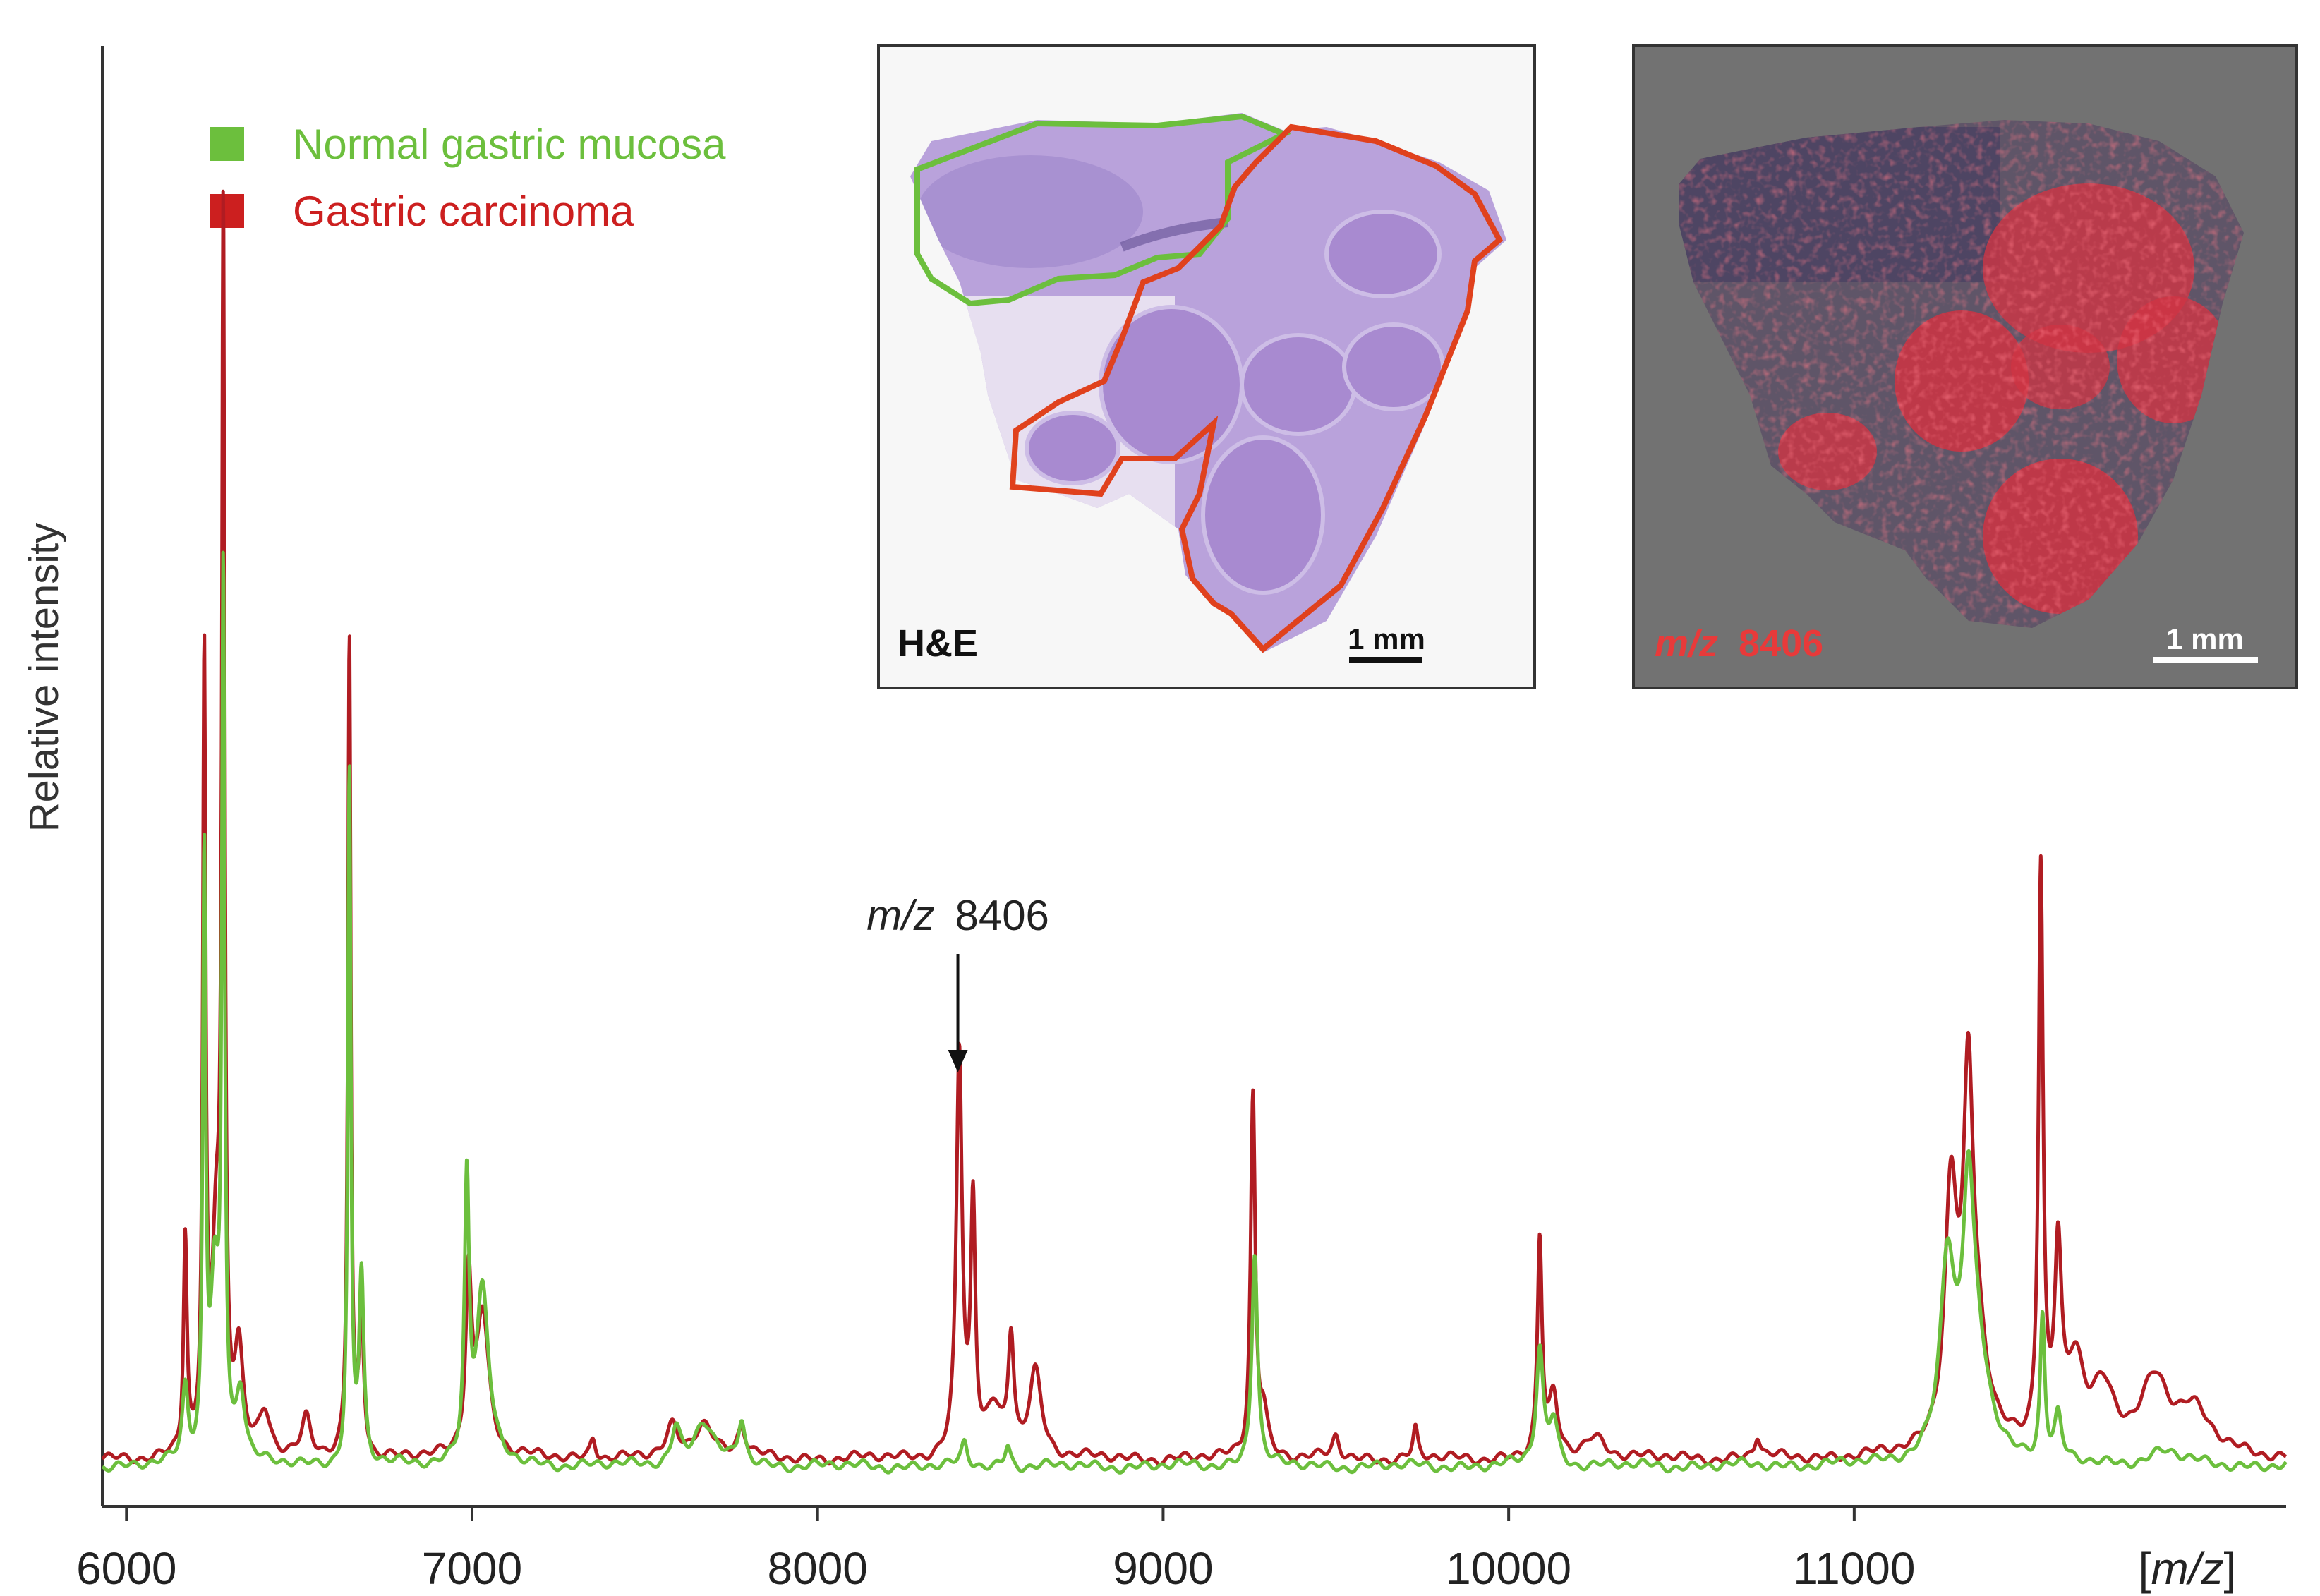 This screenshot has height=1596, width=2320. I want to click on x-tick-label: 7000, so click(472, 1568).